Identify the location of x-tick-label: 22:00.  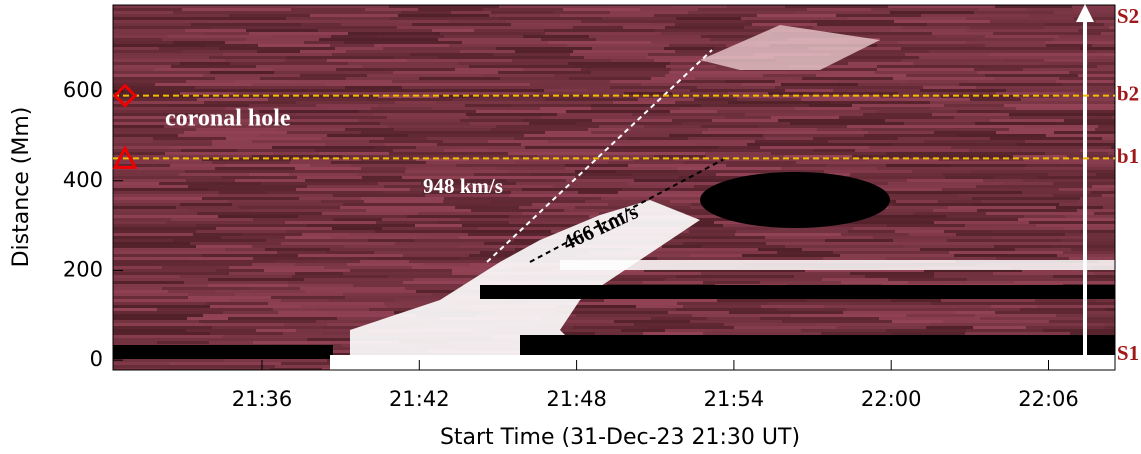
(891, 399).